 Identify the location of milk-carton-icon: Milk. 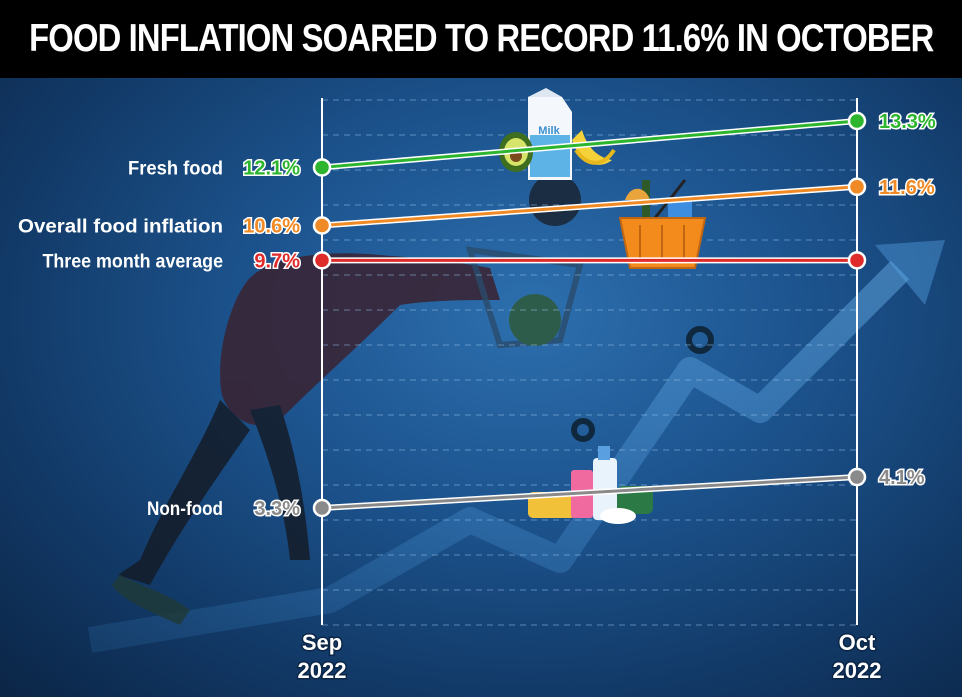
(550, 134).